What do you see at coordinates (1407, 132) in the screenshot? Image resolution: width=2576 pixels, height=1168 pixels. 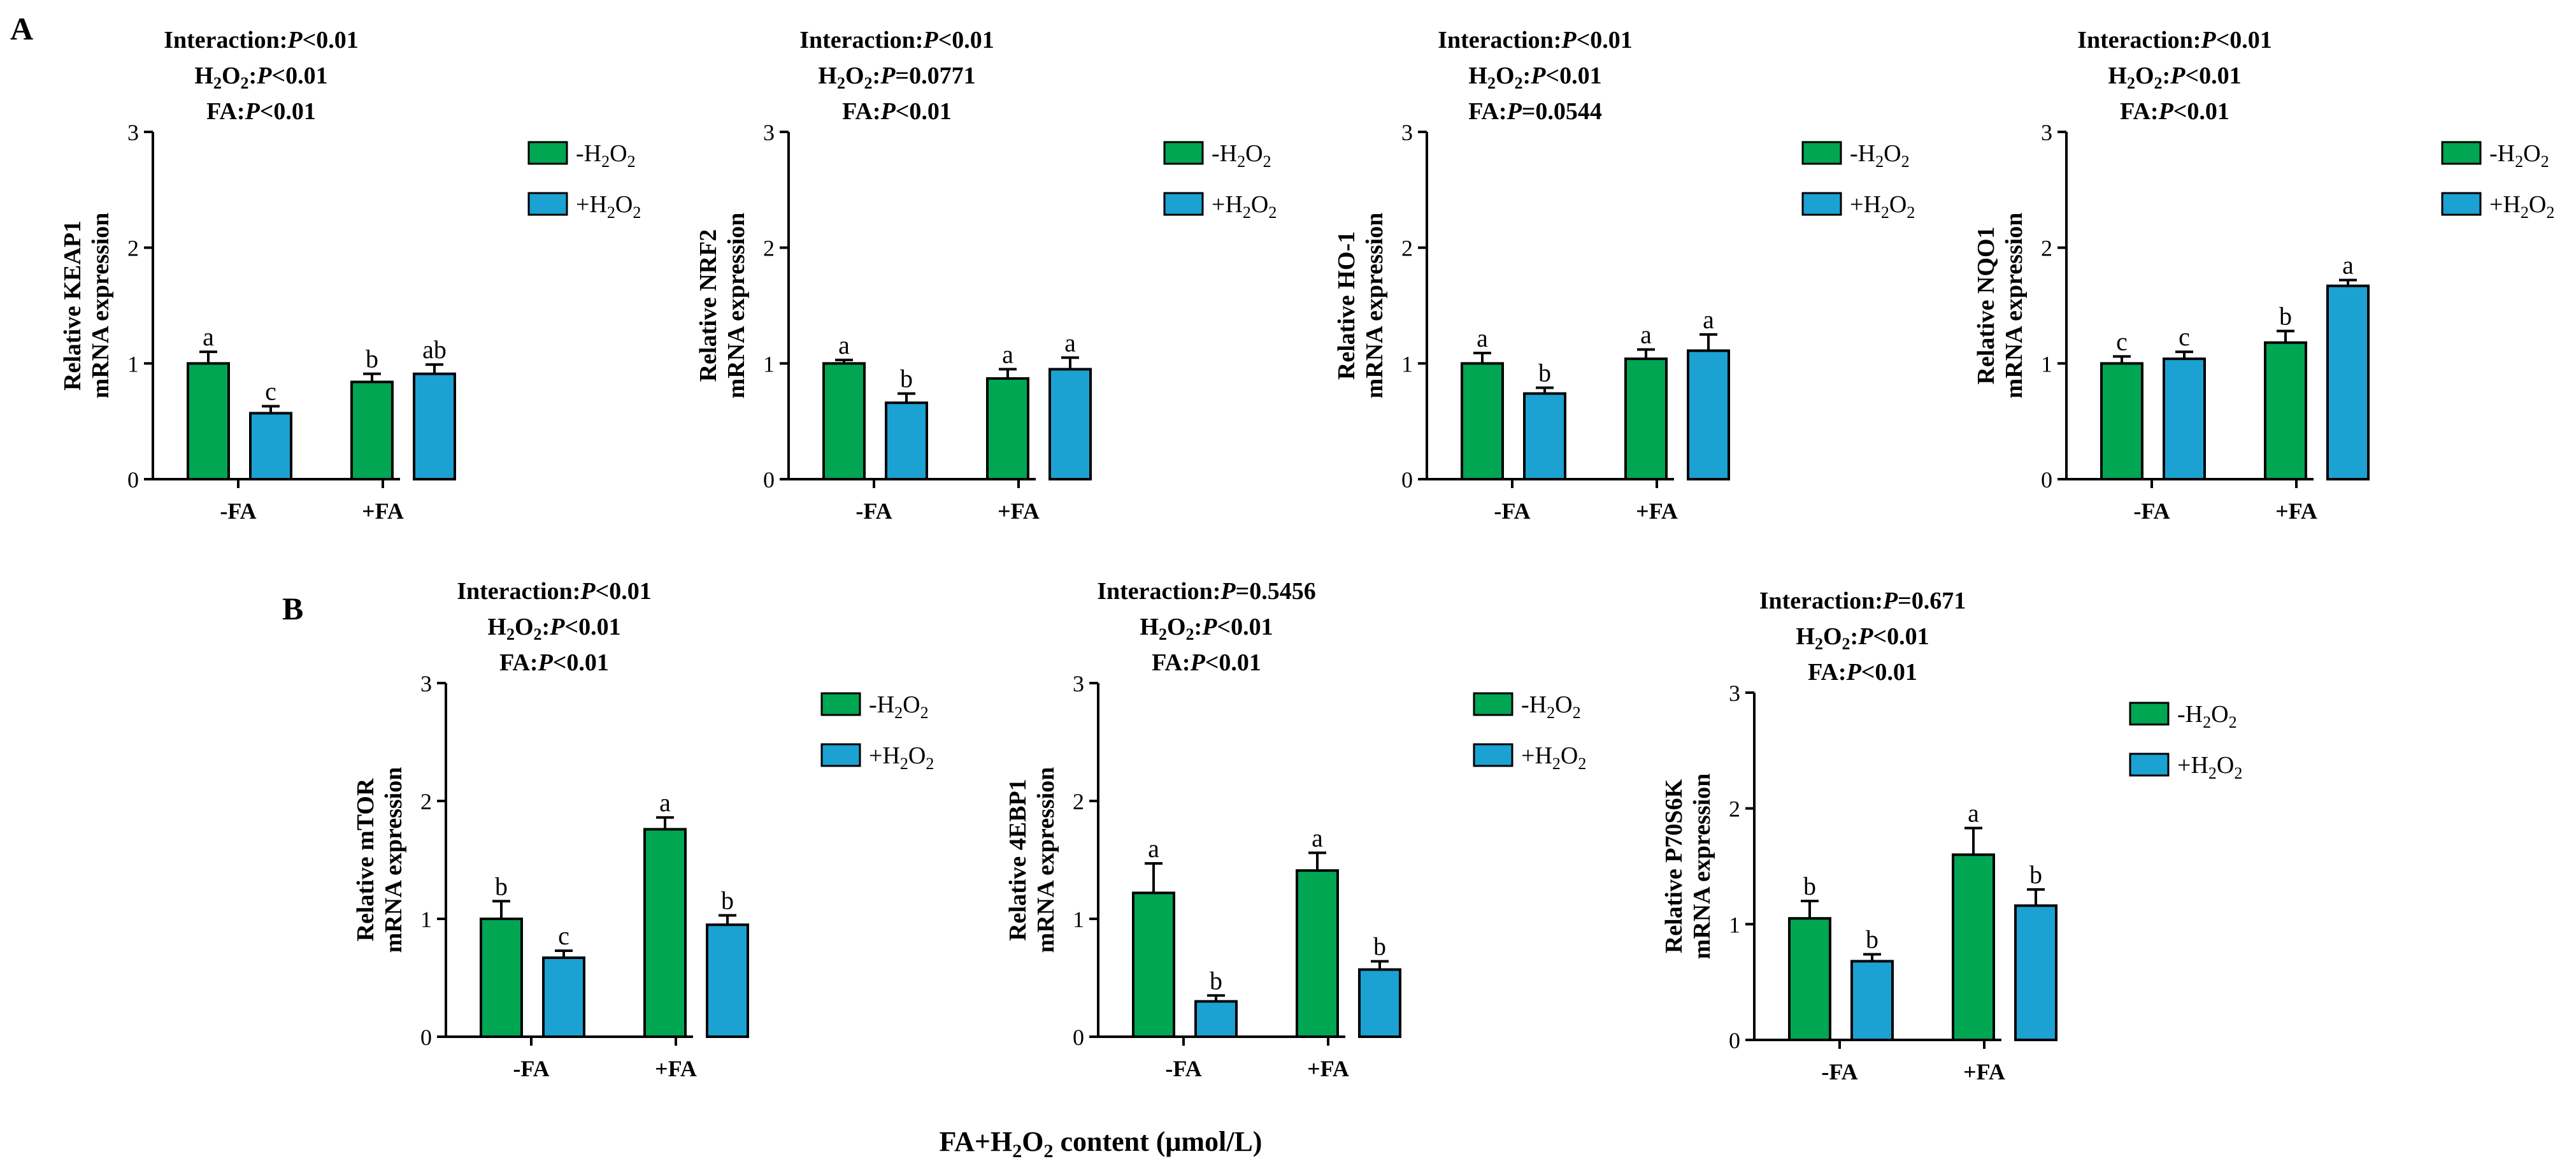 I see `y-tick-label: 3` at bounding box center [1407, 132].